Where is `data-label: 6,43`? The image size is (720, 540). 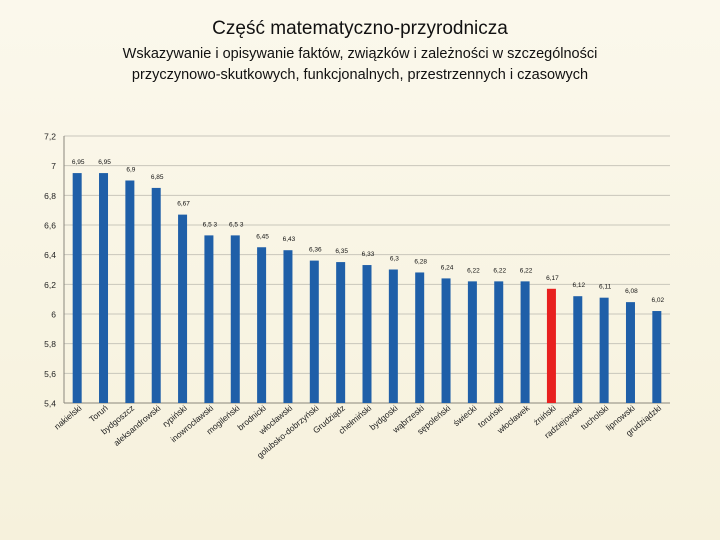 data-label: 6,43 is located at coordinates (289, 239).